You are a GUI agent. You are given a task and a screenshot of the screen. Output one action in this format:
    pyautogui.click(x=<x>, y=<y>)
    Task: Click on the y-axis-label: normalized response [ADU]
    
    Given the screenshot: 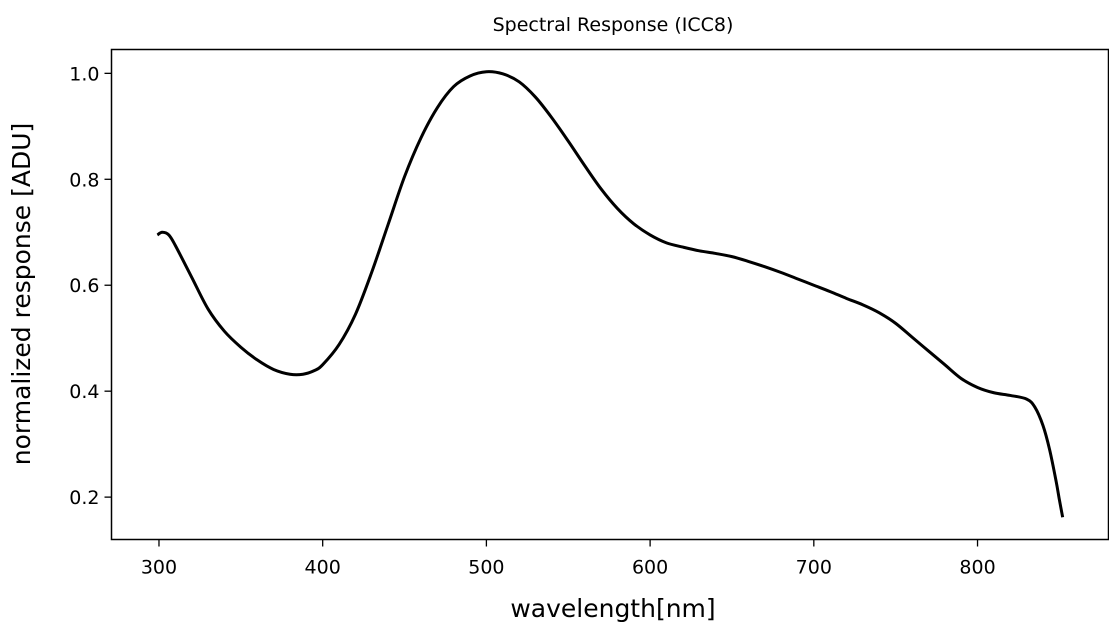 What is the action you would take?
    pyautogui.click(x=21, y=294)
    